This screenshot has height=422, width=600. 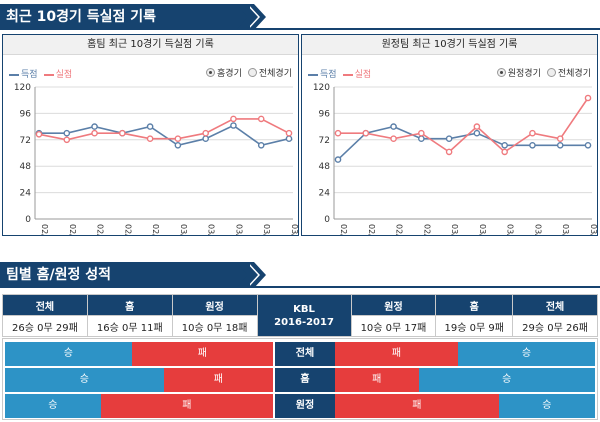 I want to click on record-cell: 16승 0무 11패, so click(x=129, y=326).